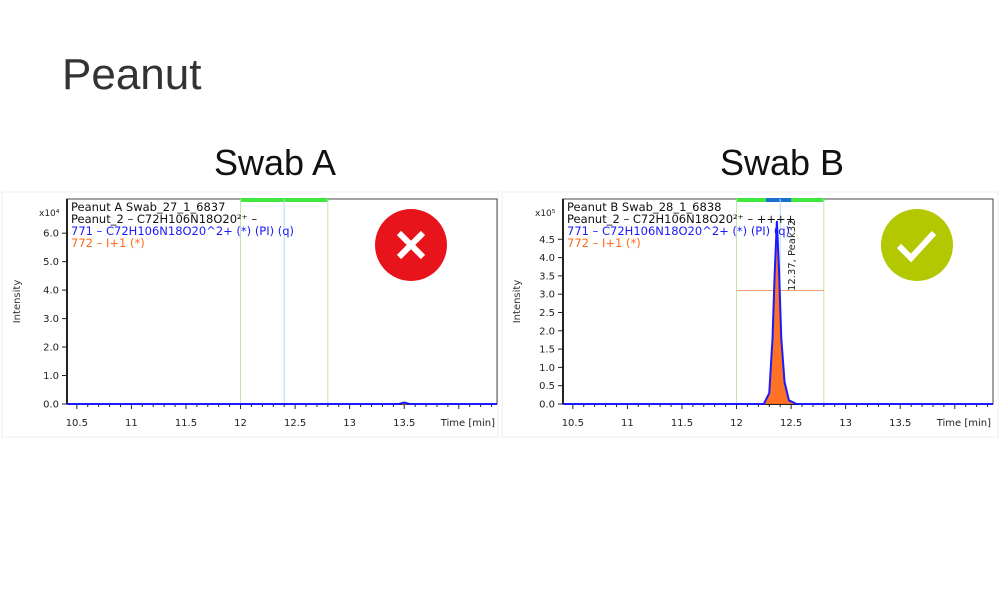 This screenshot has height=600, width=1000. I want to click on swab-a-title: Swab A, so click(275, 162).